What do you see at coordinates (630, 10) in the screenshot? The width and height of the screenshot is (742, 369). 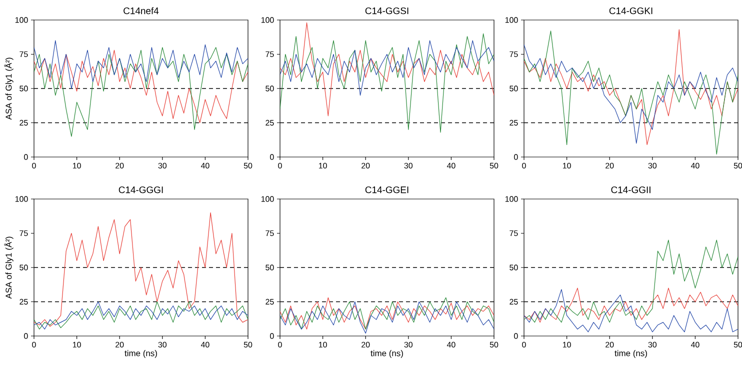 I see `chart-title: C14-GGKI` at bounding box center [630, 10].